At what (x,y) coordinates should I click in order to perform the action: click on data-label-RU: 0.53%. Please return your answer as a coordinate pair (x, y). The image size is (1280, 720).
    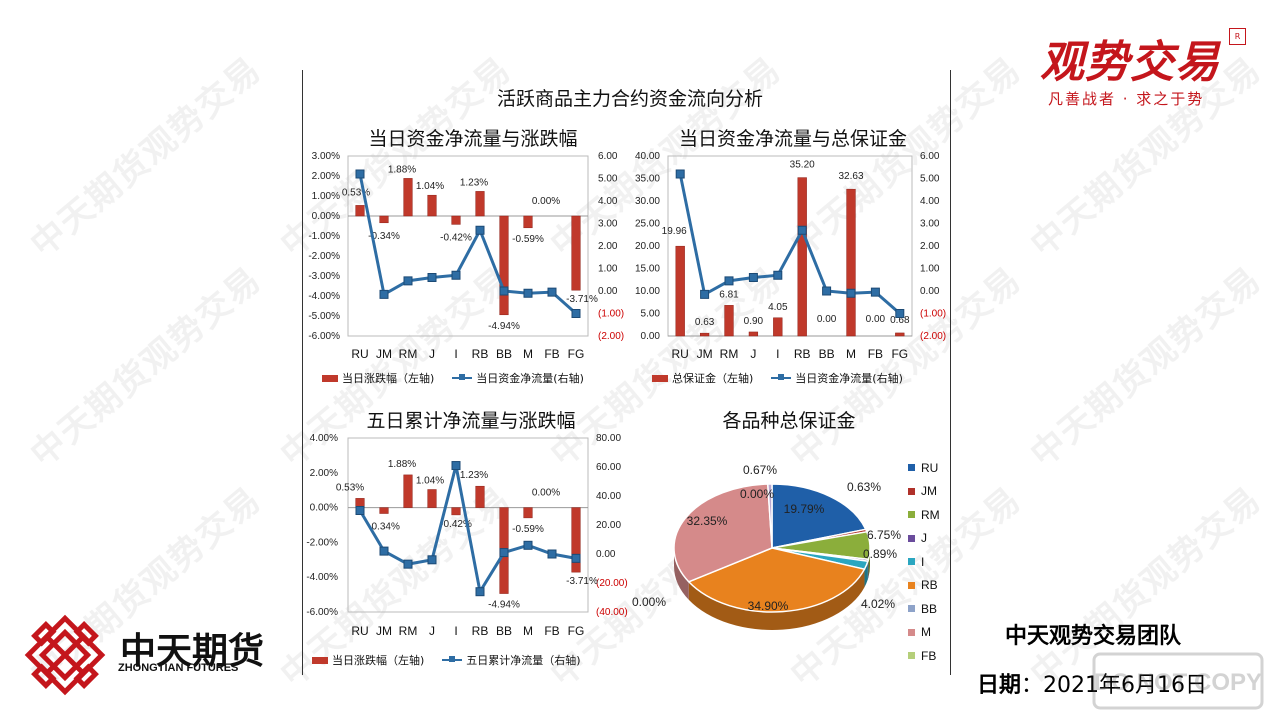
    Looking at the image, I should click on (356, 192).